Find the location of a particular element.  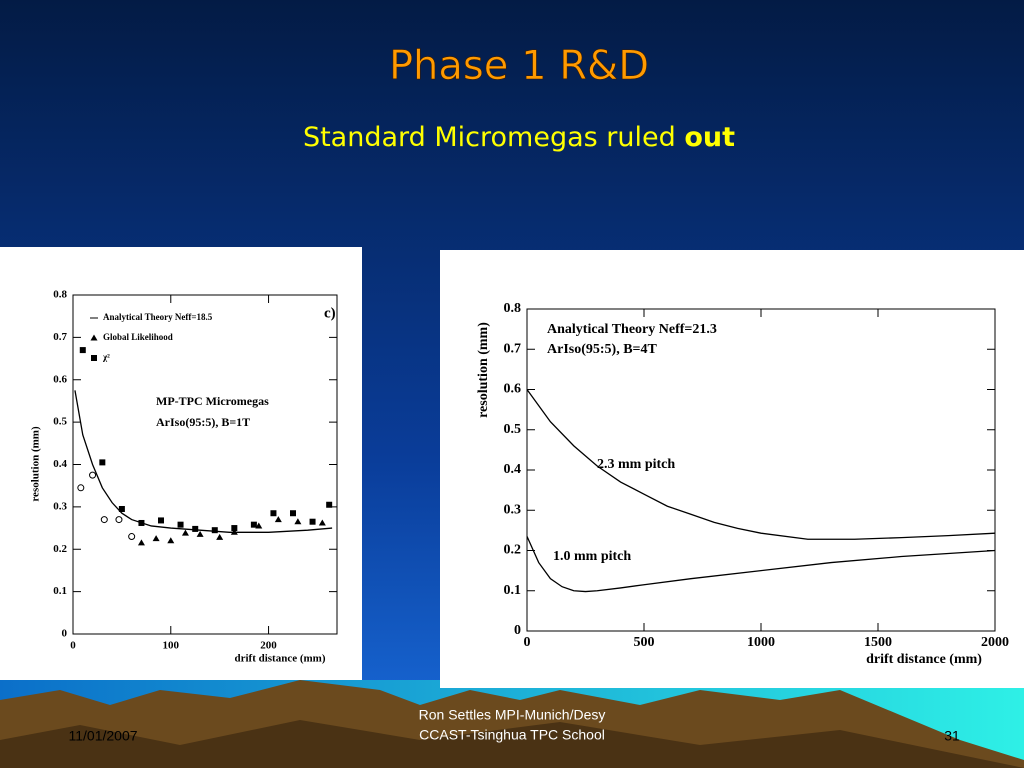

annotation: ArIso(95:5), B=1T is located at coordinates (203, 422).